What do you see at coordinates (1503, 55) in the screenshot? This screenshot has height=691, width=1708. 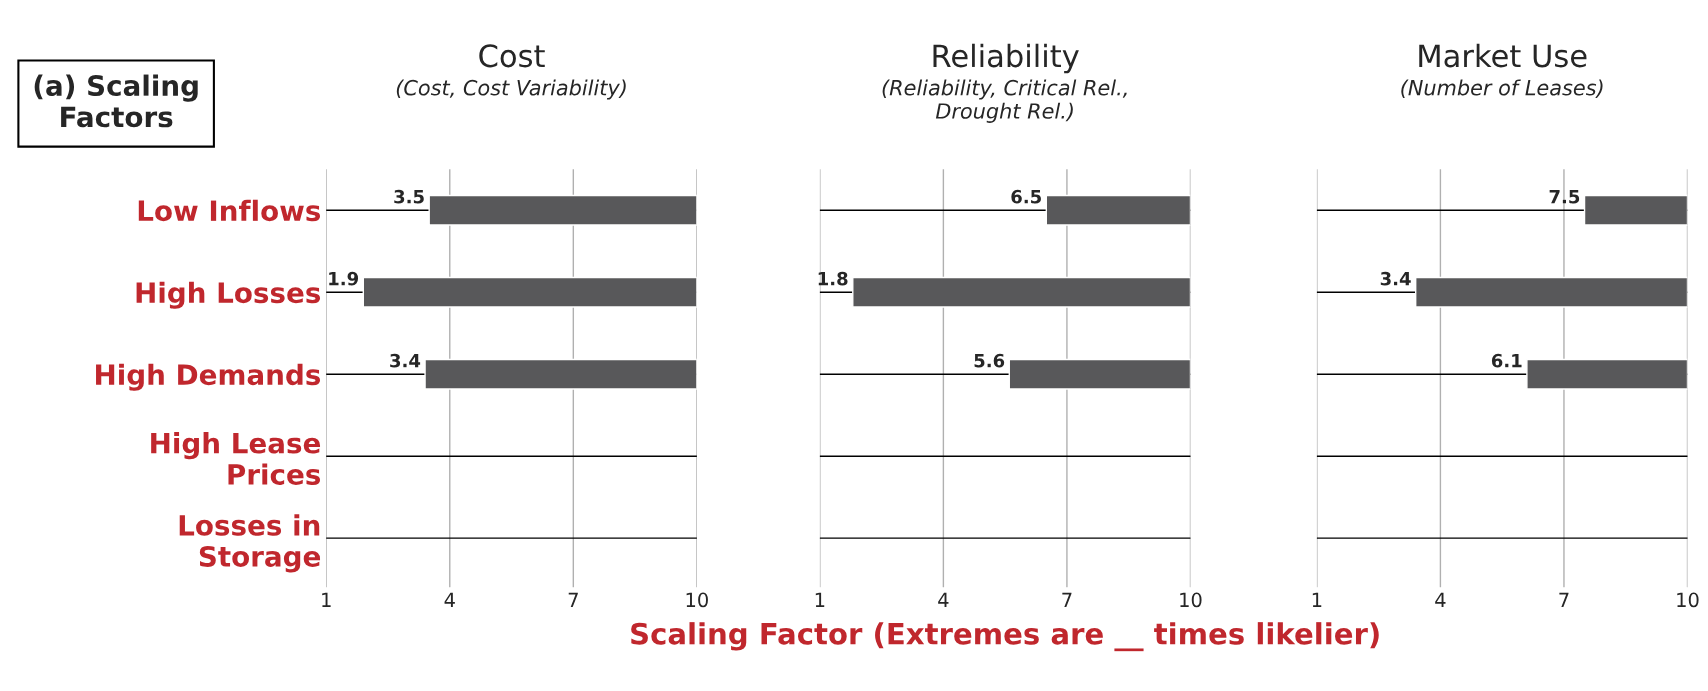 I see `chart-title: Market Use` at bounding box center [1503, 55].